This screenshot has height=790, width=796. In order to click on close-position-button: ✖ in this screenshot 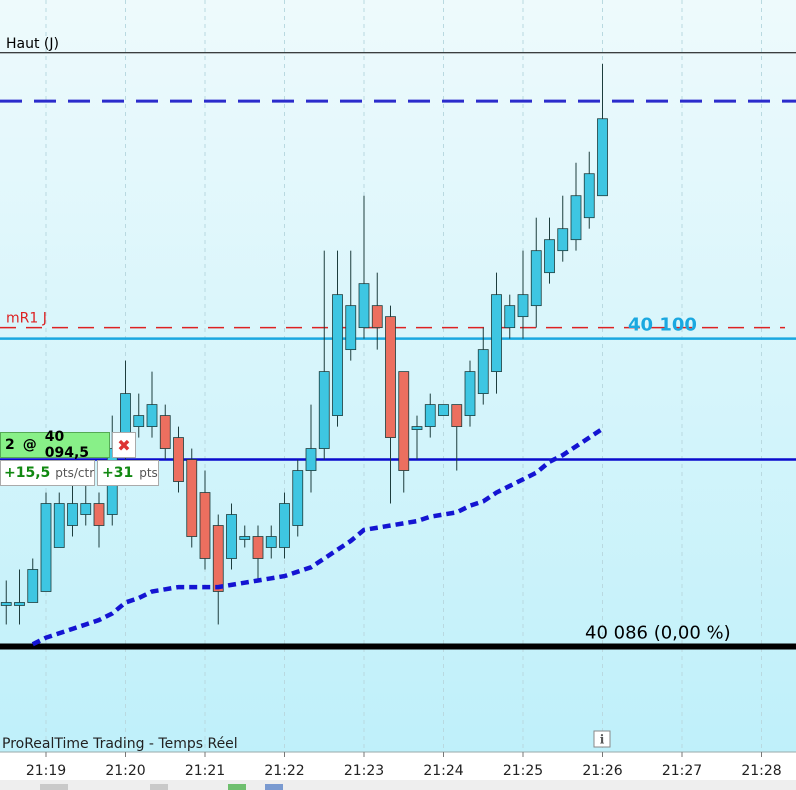, I will do `click(124, 445)`.